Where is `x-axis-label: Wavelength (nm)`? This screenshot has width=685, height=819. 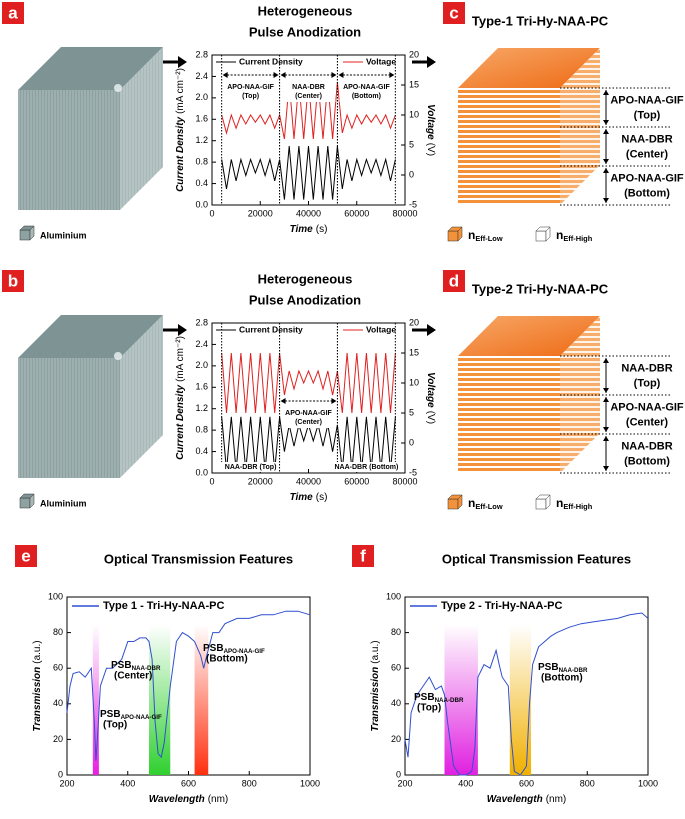
x-axis-label: Wavelength (nm) is located at coordinates (189, 799).